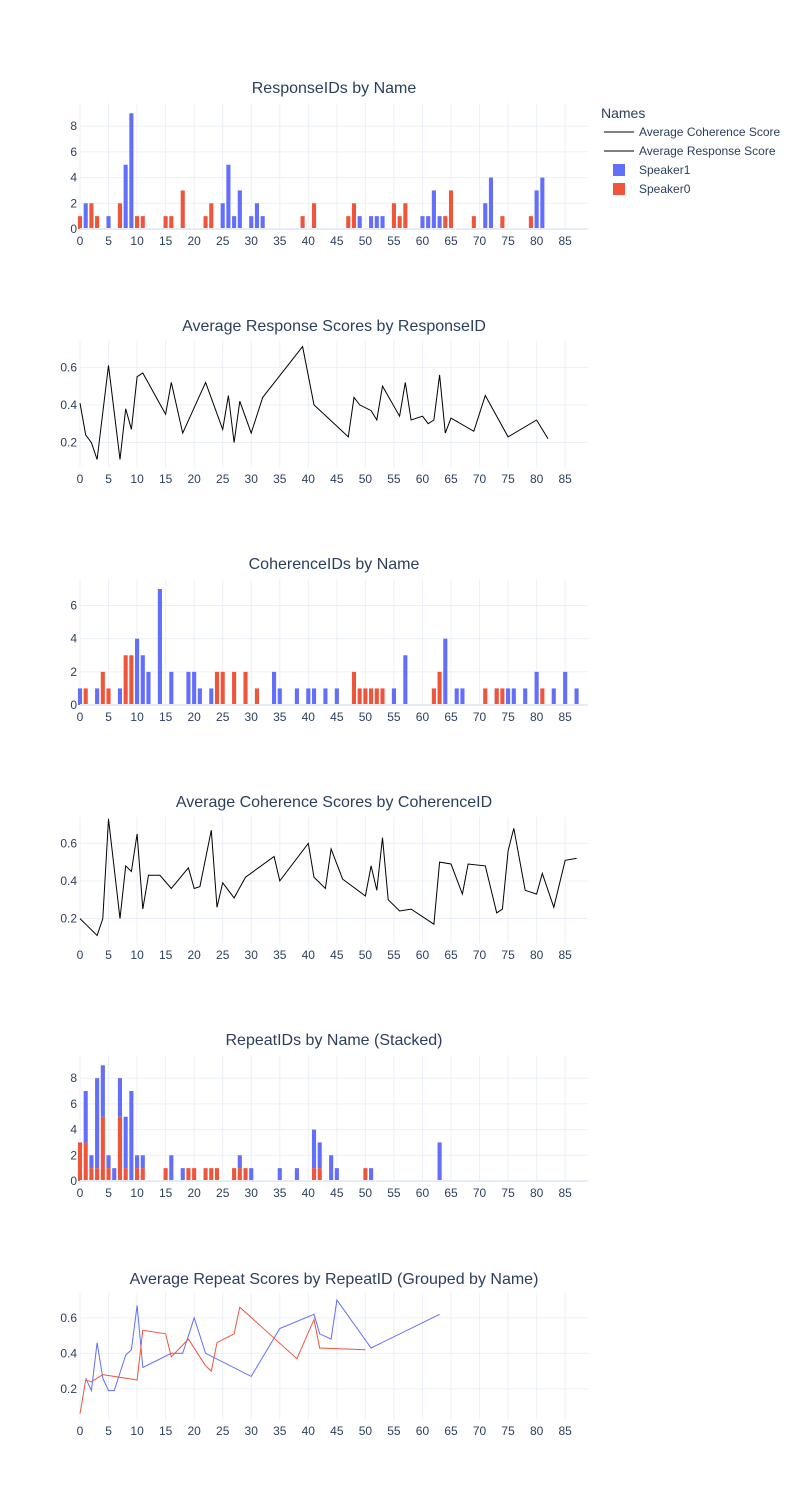  I want to click on y-tick-label: 4, so click(73, 178).